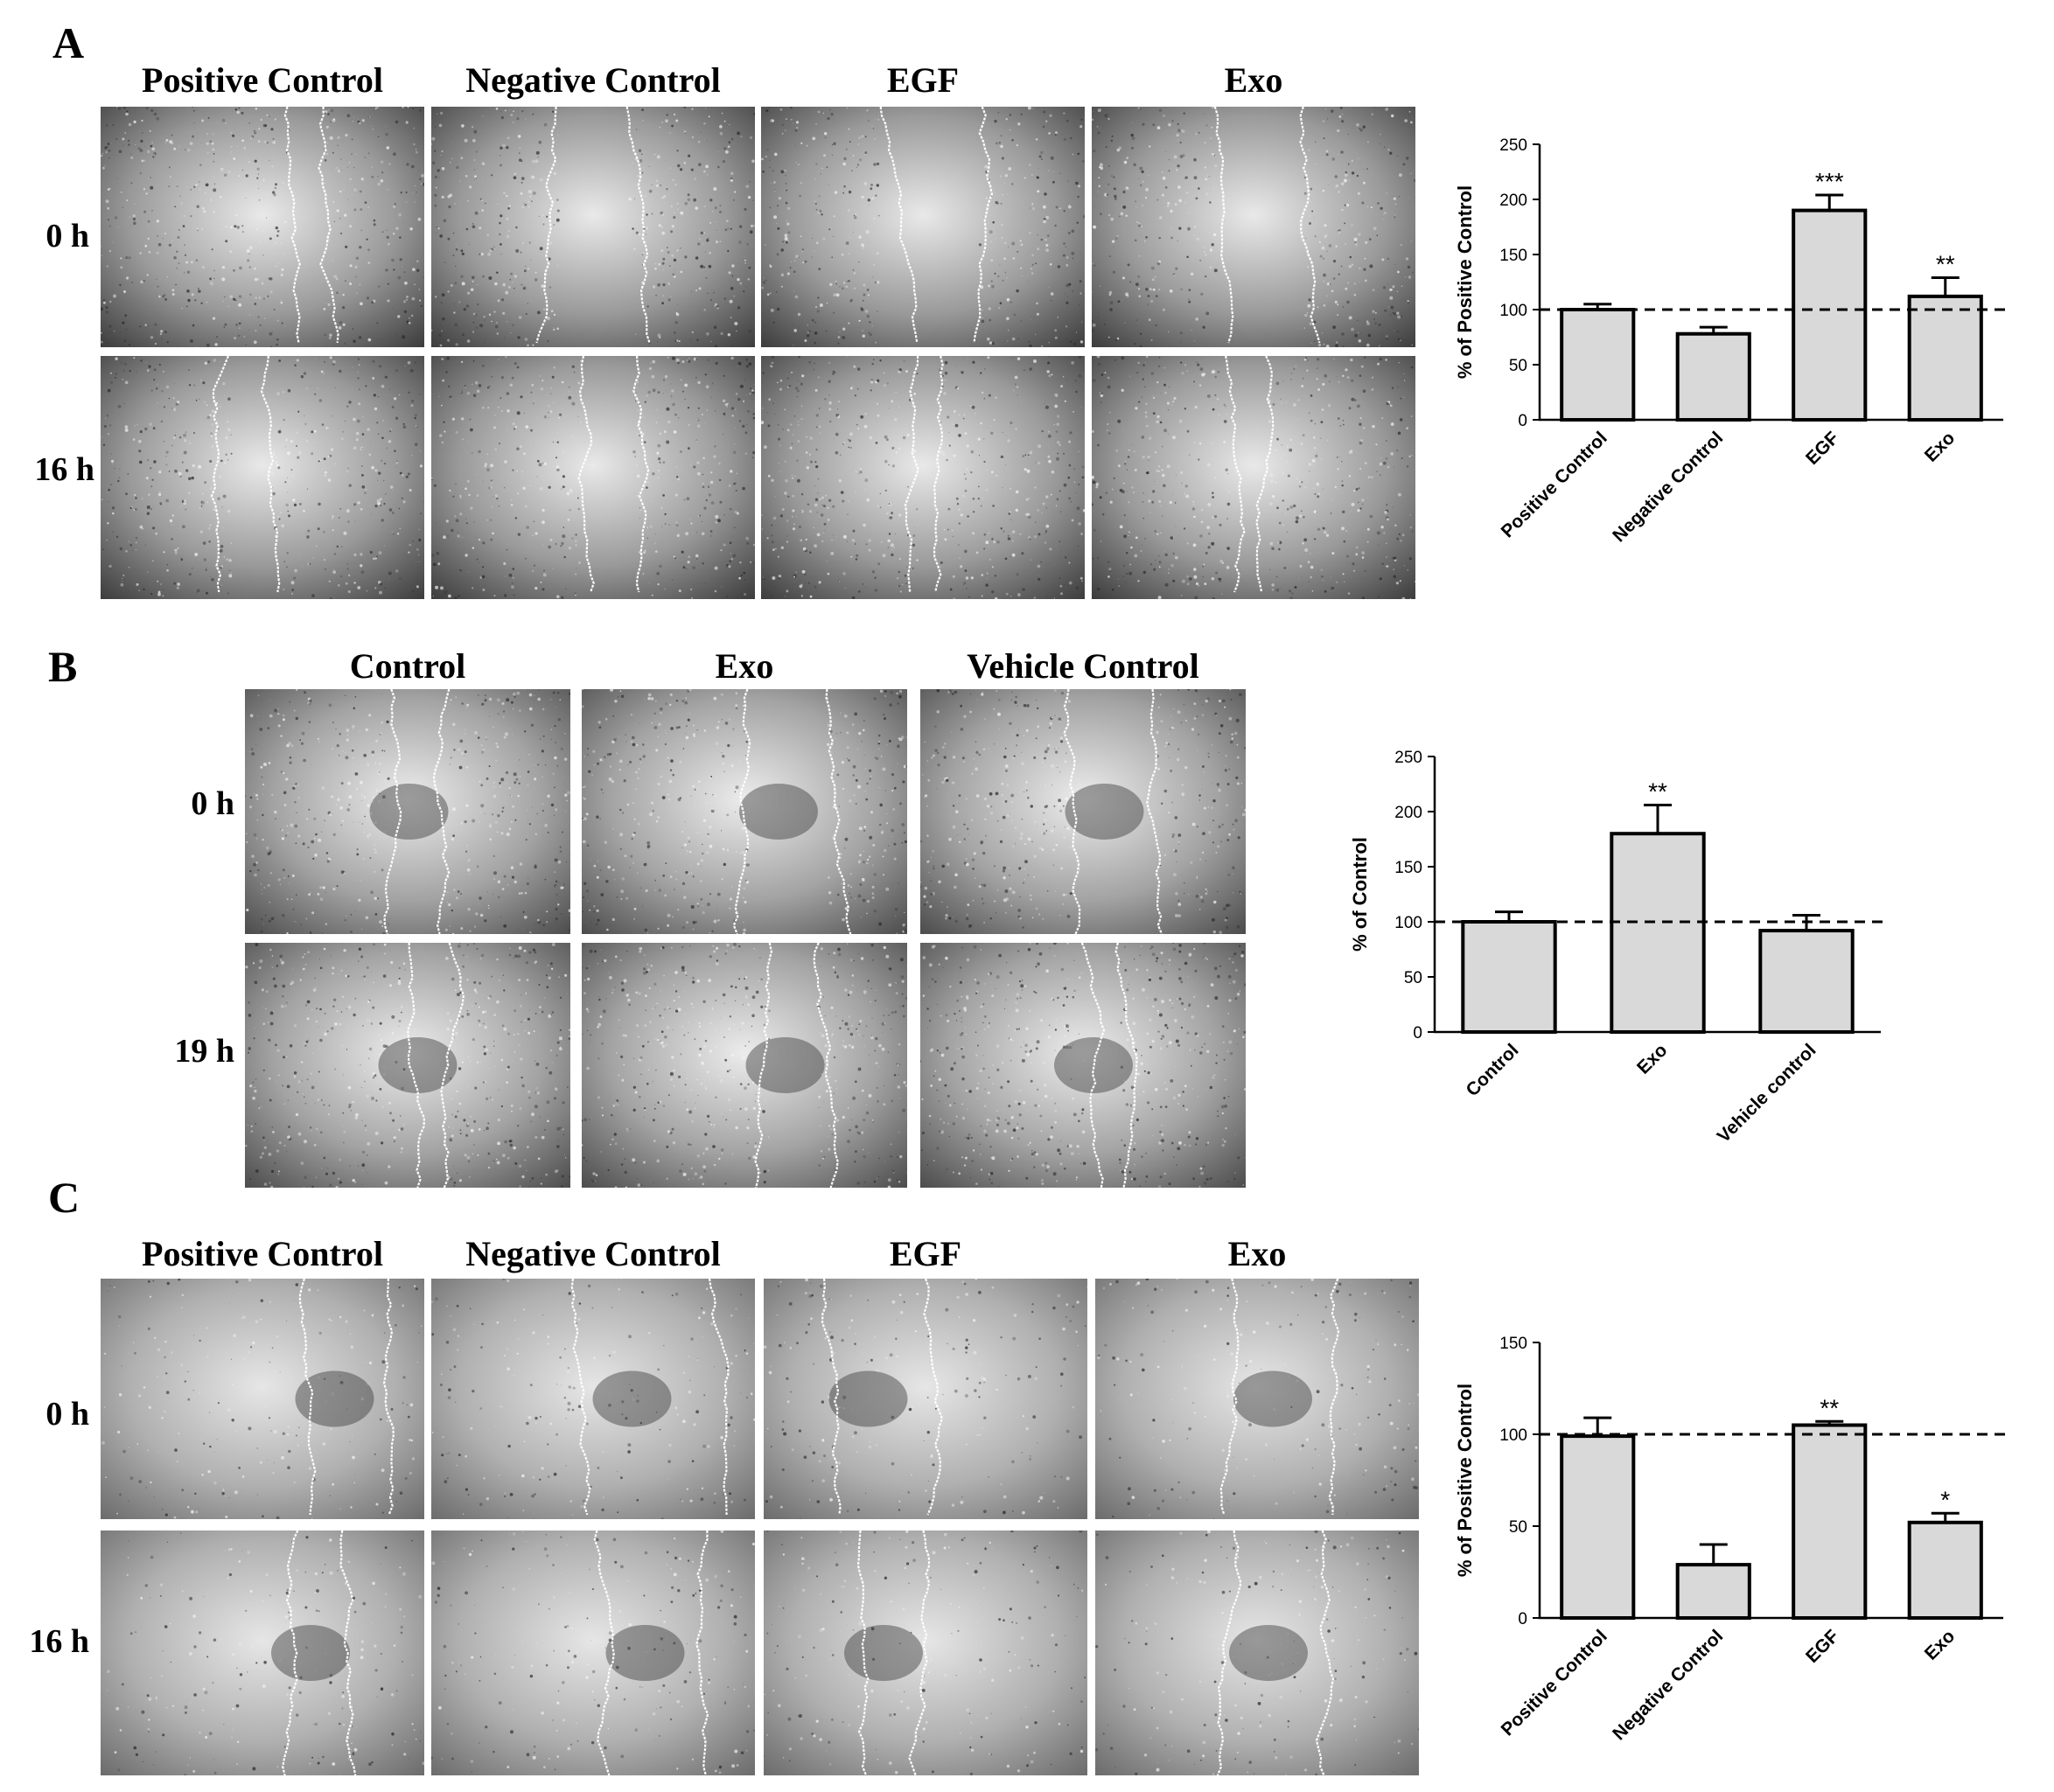 This screenshot has width=2054, height=1792. I want to click on micrograph-a-exo-16h, so click(1253, 477).